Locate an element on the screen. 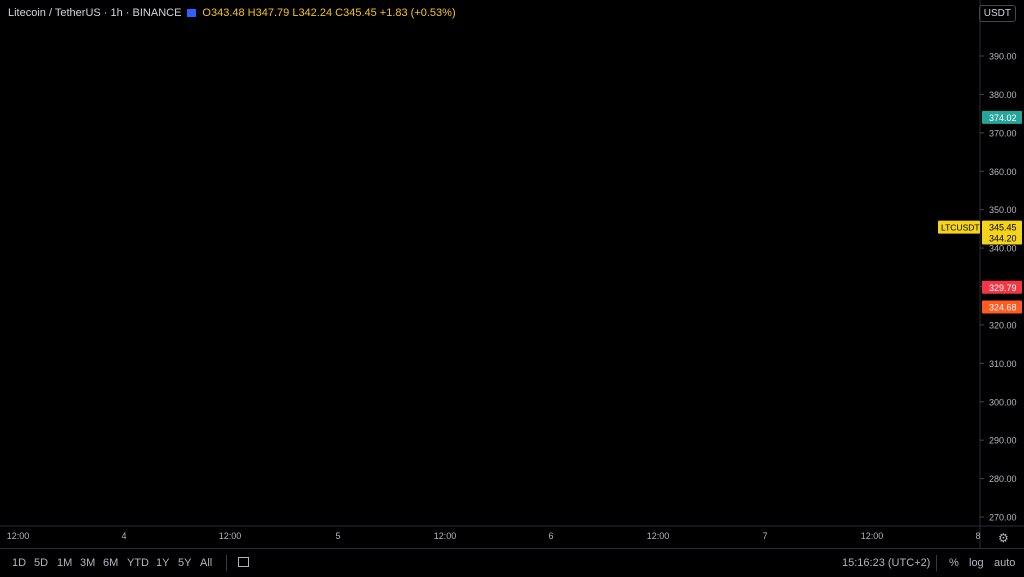 The height and width of the screenshot is (577, 1024). support-price-label: 324.68 is located at coordinates (1003, 307).